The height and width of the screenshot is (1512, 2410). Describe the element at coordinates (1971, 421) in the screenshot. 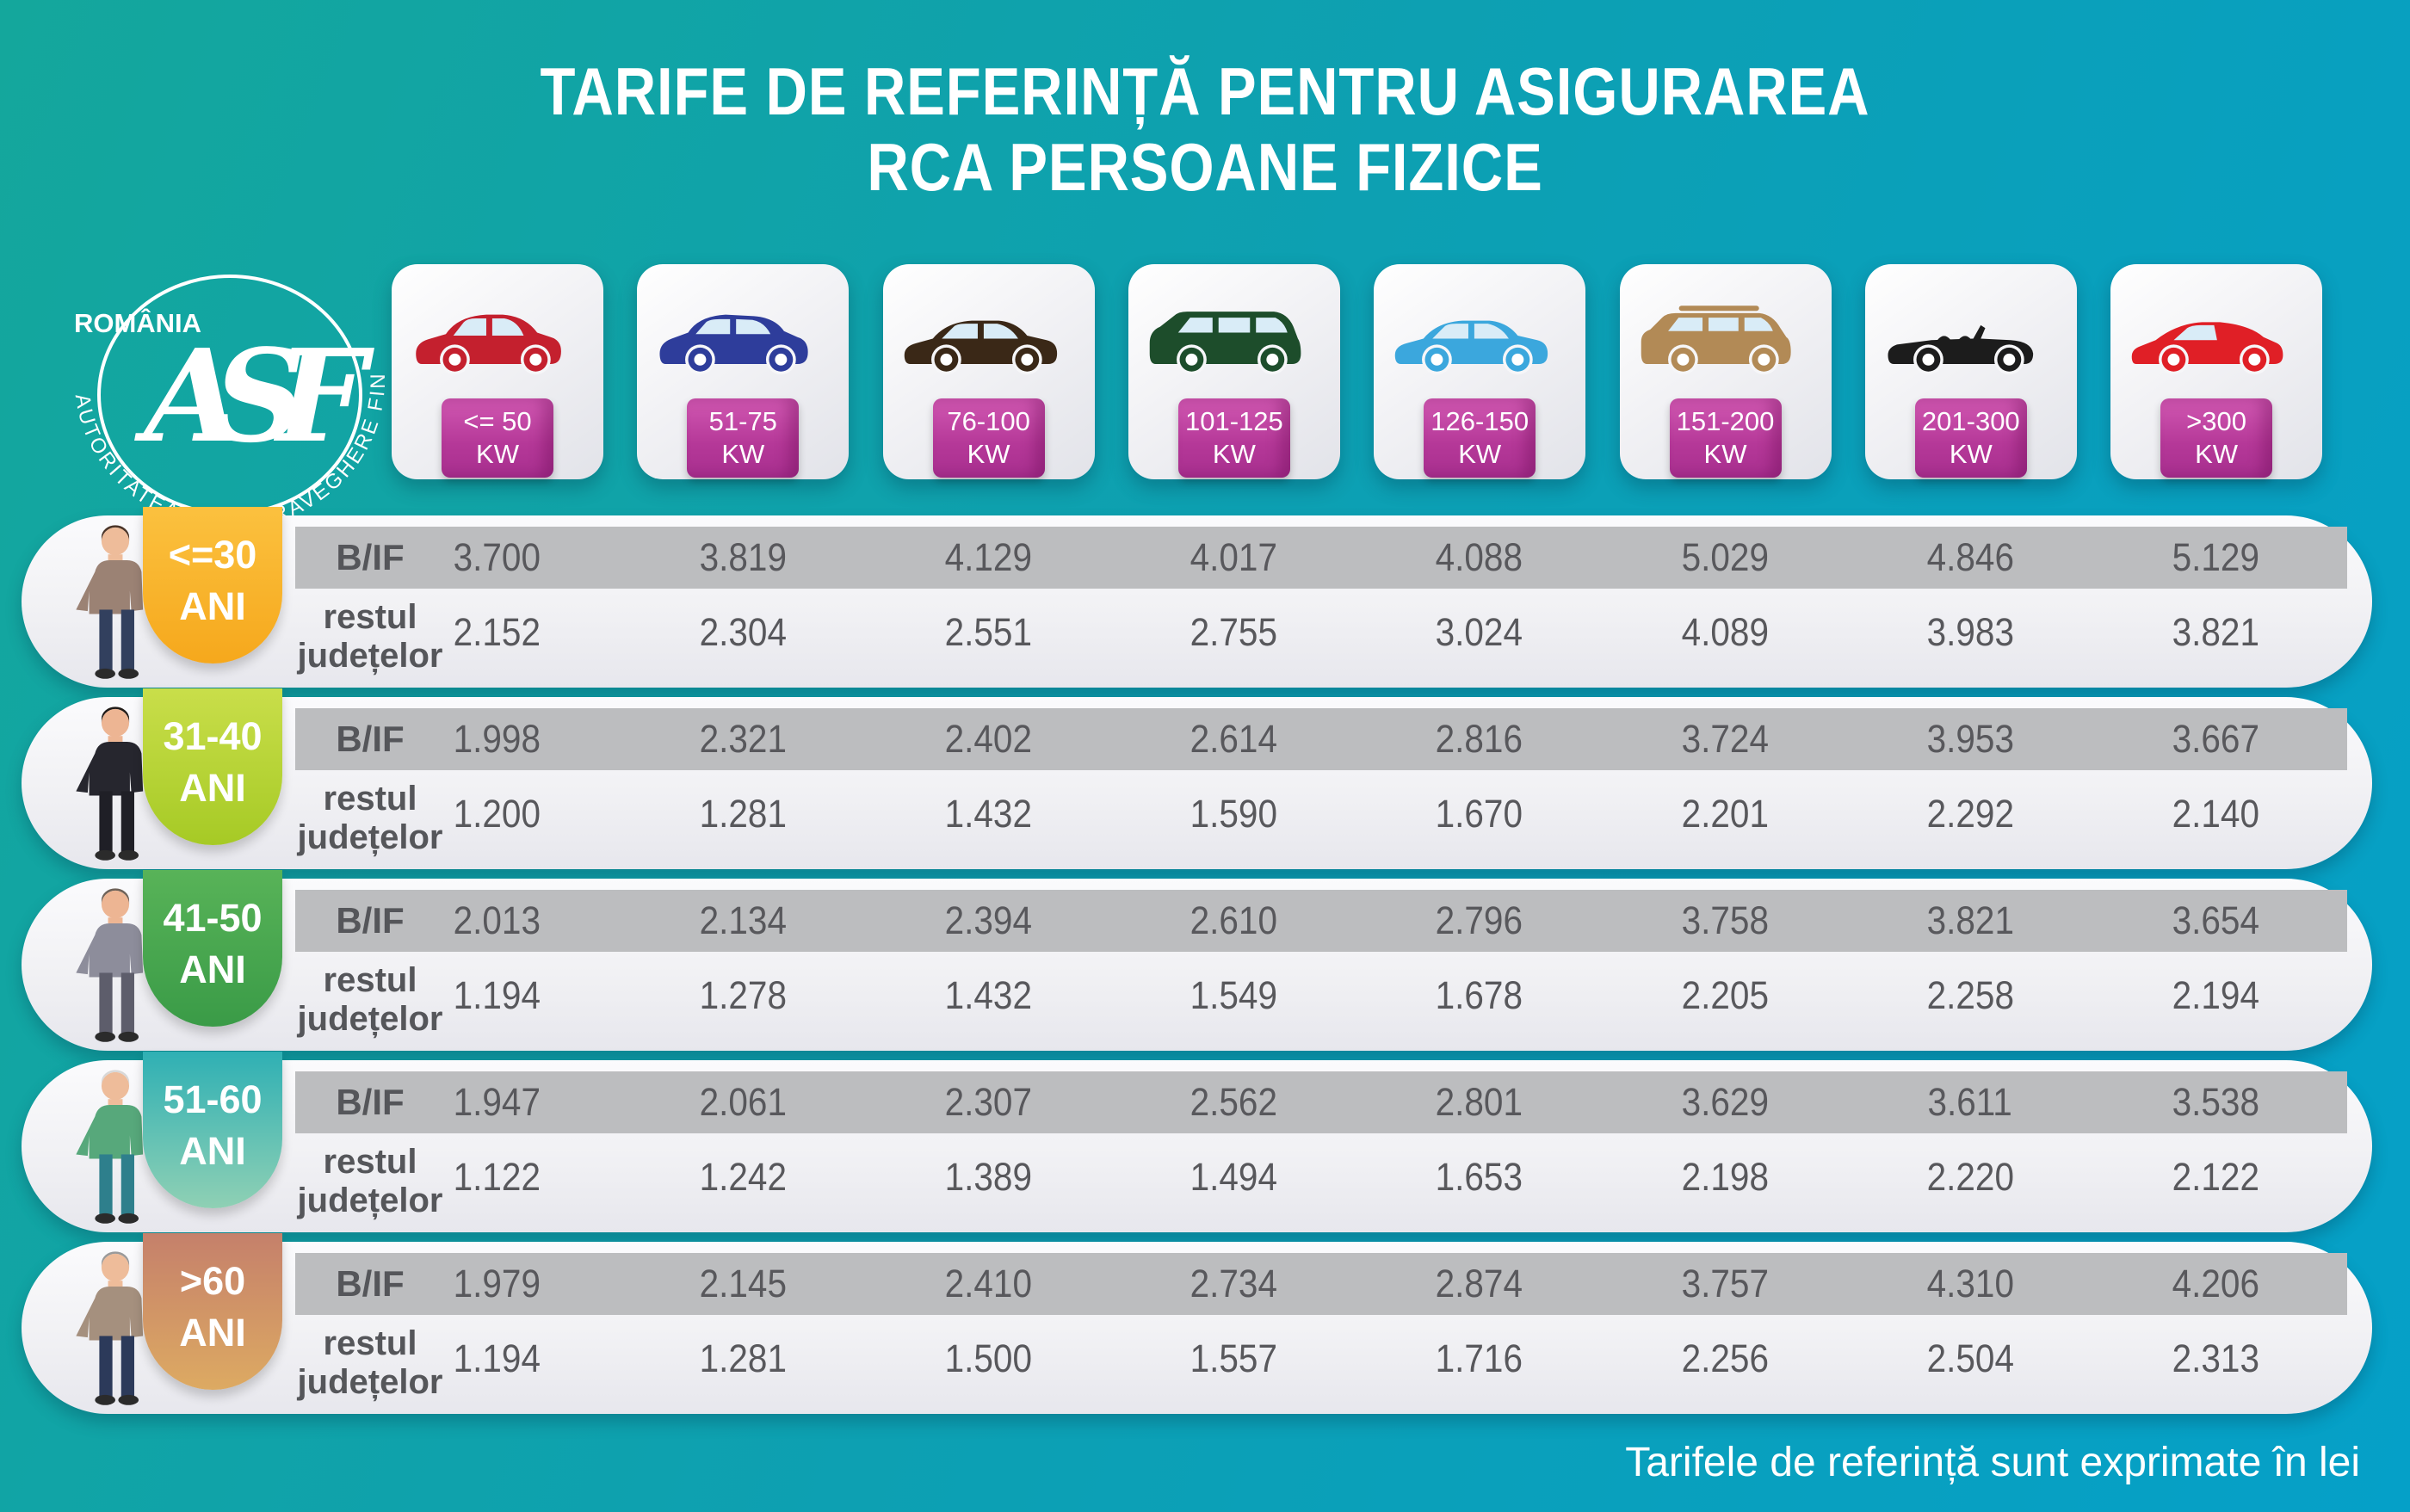

I see `kw-range-value: 201-300` at that location.